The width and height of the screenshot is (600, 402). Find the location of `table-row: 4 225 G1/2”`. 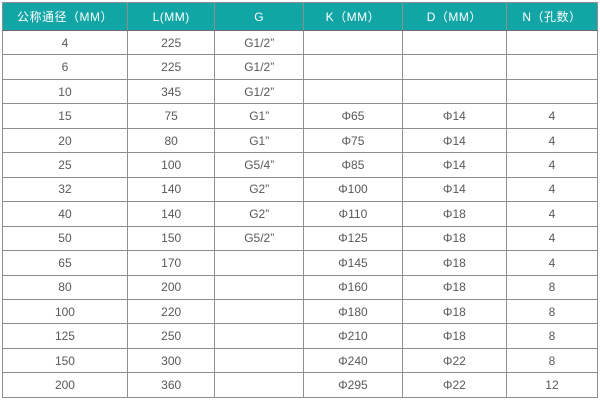

table-row: 4 225 G1/2” is located at coordinates (300, 42).